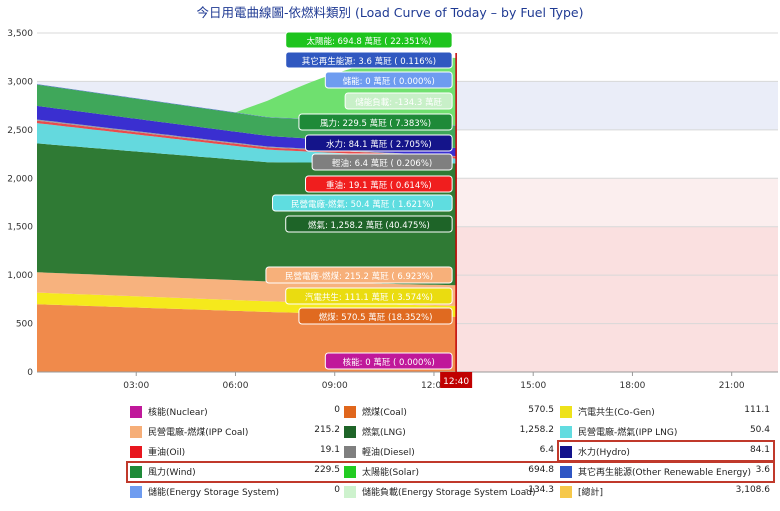  I want to click on legend-value: 6.4, so click(546, 450).